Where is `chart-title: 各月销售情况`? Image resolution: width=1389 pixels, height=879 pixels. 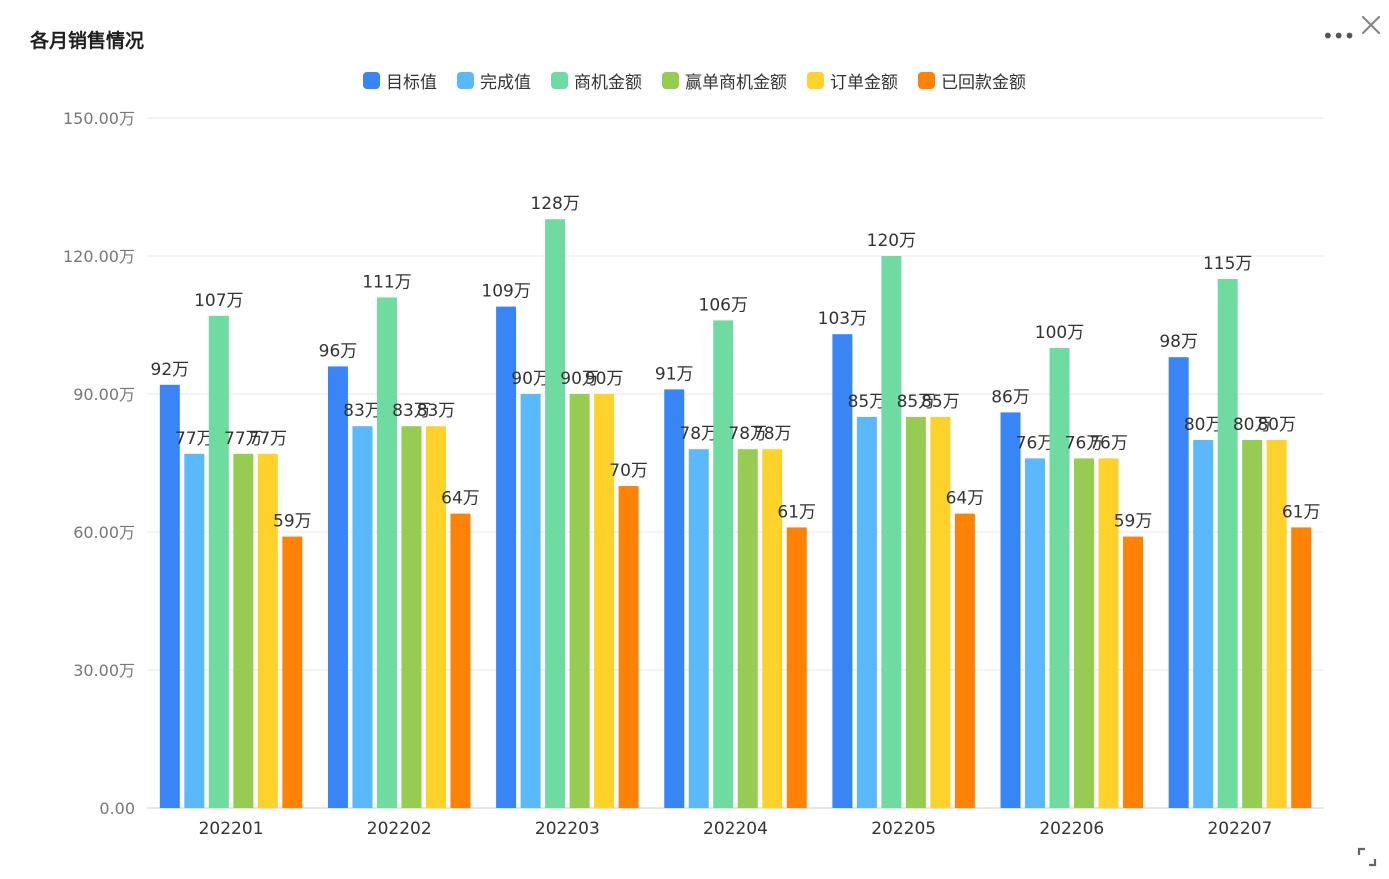
chart-title: 各月销售情况 is located at coordinates (87, 41).